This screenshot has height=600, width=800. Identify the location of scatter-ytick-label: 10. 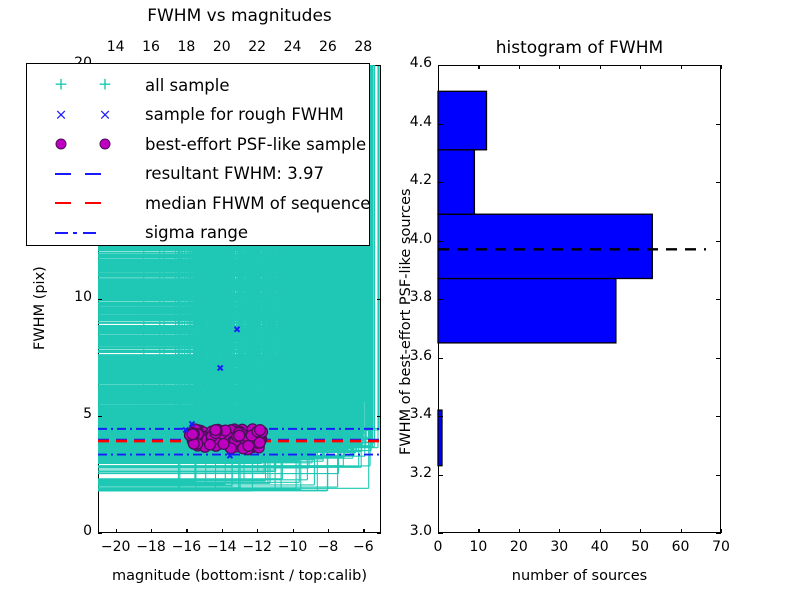
(83, 297).